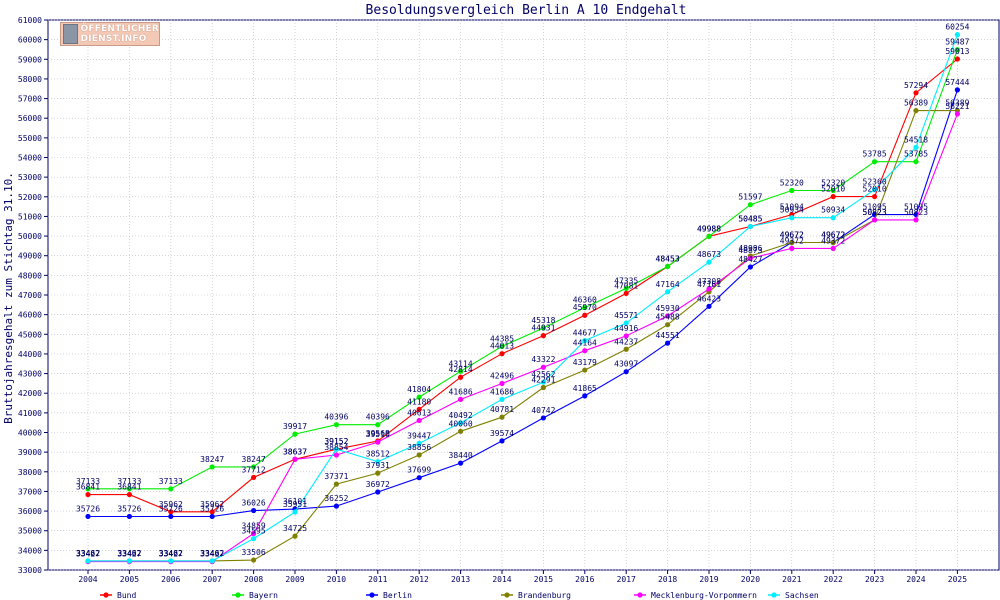 The width and height of the screenshot is (1000, 600). What do you see at coordinates (30, 79) in the screenshot?
I see `y-tick-label: 58000` at bounding box center [30, 79].